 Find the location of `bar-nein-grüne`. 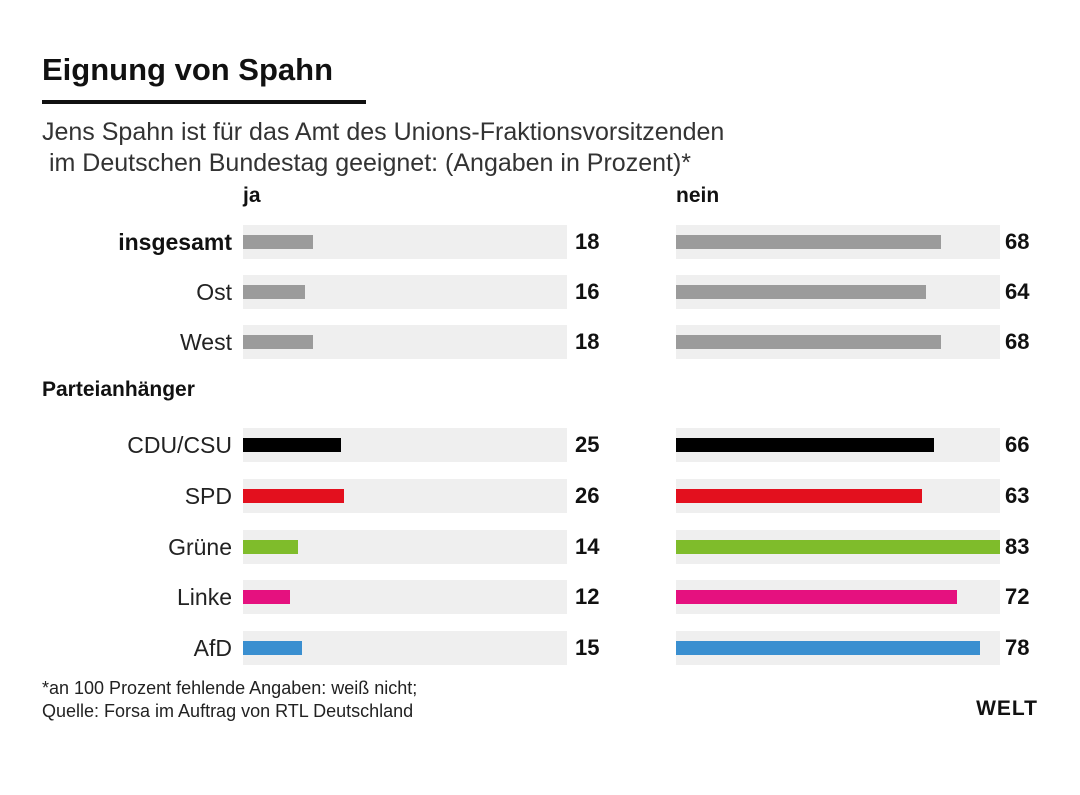

bar-nein-grüne is located at coordinates (838, 547).